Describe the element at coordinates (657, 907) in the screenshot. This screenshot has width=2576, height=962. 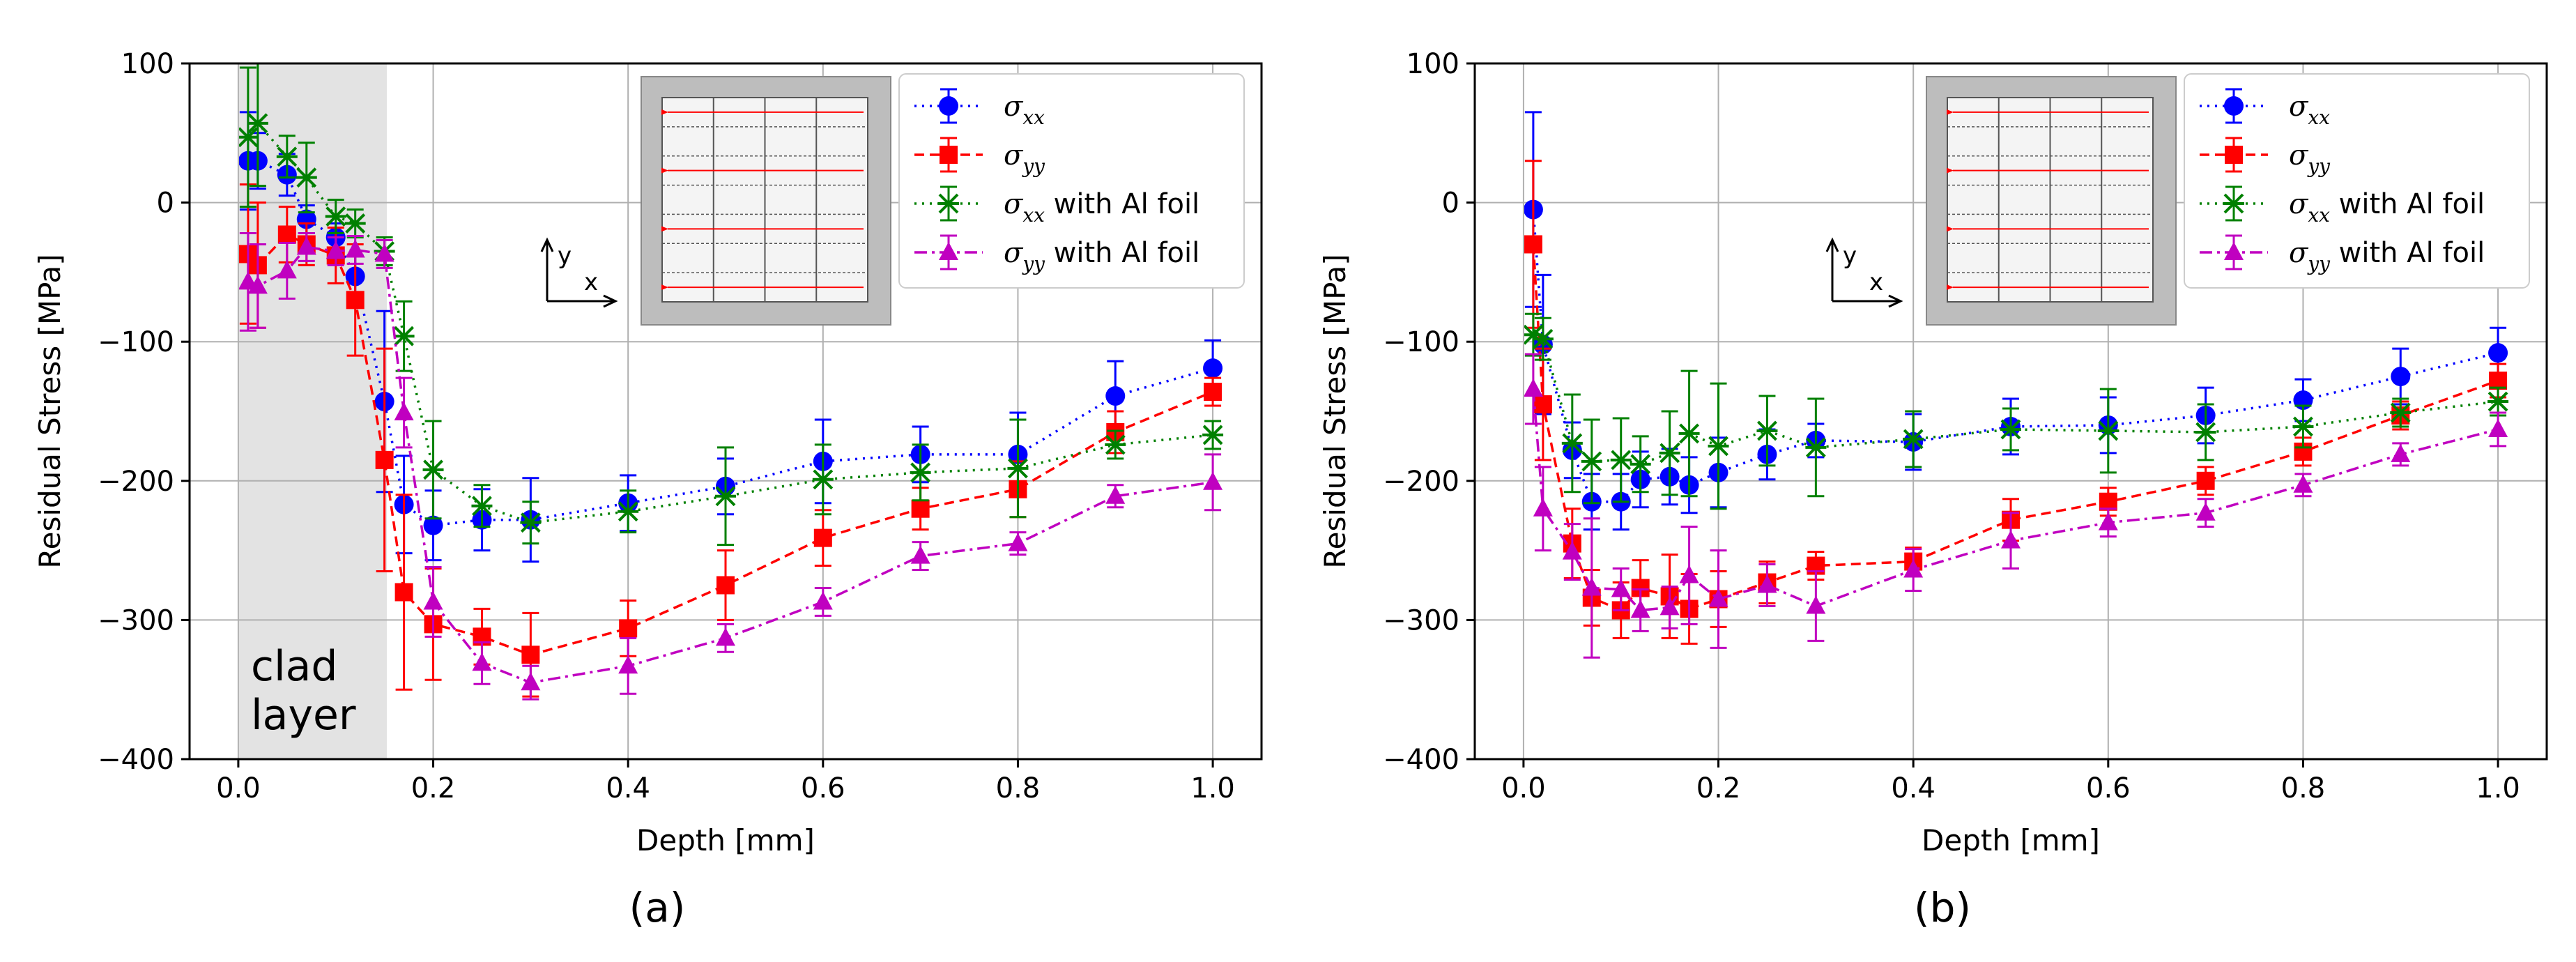
I see `panel-label-a: (a)` at that location.